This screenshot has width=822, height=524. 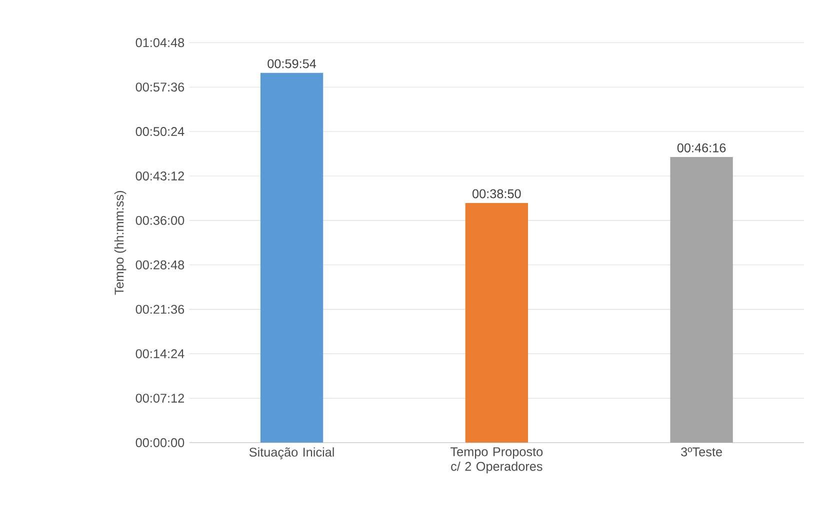 What do you see at coordinates (496, 460) in the screenshot?
I see `x-tick-label: Tempo Proposto c/ 2 Operadores` at bounding box center [496, 460].